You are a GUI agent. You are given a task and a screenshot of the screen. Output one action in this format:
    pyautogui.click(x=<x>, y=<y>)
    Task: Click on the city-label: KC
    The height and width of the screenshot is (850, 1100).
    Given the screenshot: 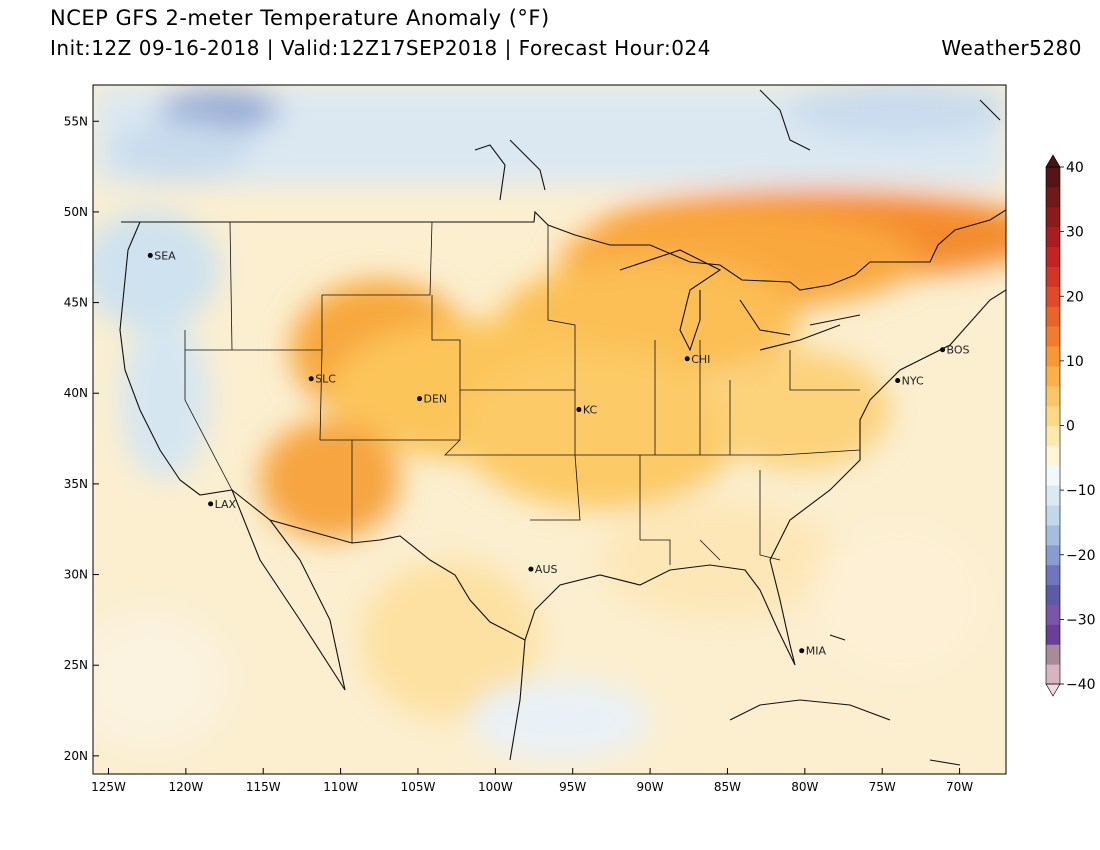 What is the action you would take?
    pyautogui.click(x=590, y=410)
    